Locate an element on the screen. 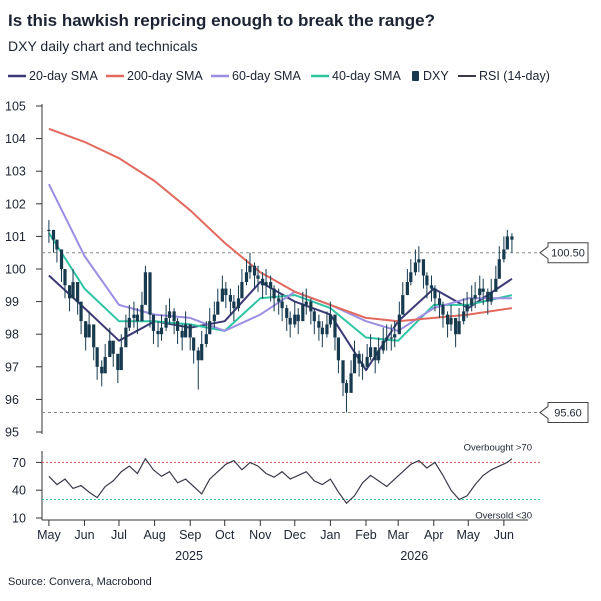 Image resolution: width=601 pixels, height=601 pixels. legend-label-sma40: 40-day SMA is located at coordinates (366, 76).